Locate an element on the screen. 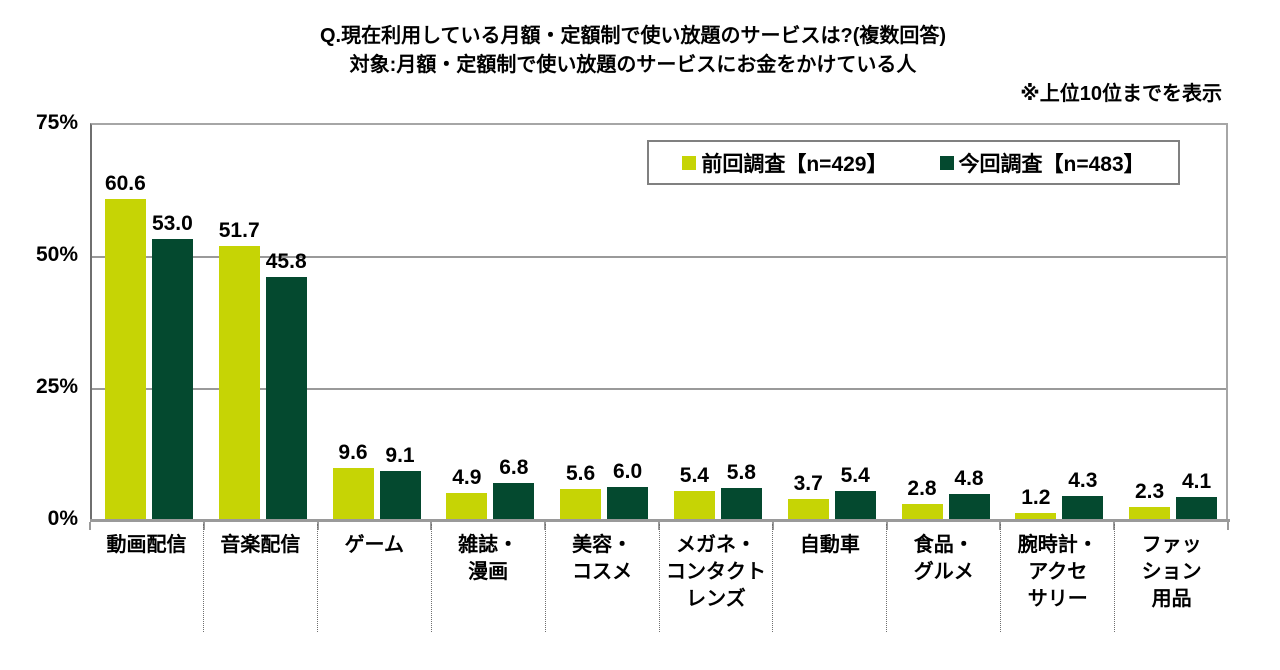  category-label: メガネ・ コンタクト レンズ is located at coordinates (717, 578).